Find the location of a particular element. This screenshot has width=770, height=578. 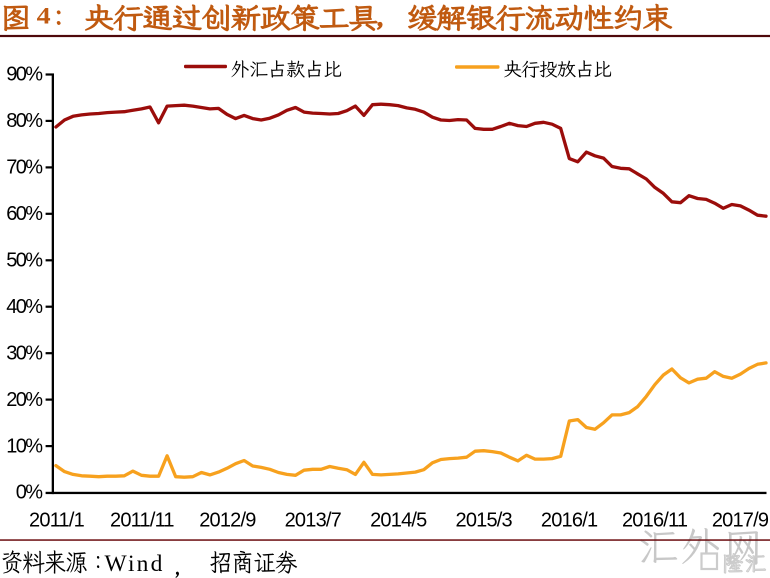

svg-text: 0% is located at coordinates (30, 493).